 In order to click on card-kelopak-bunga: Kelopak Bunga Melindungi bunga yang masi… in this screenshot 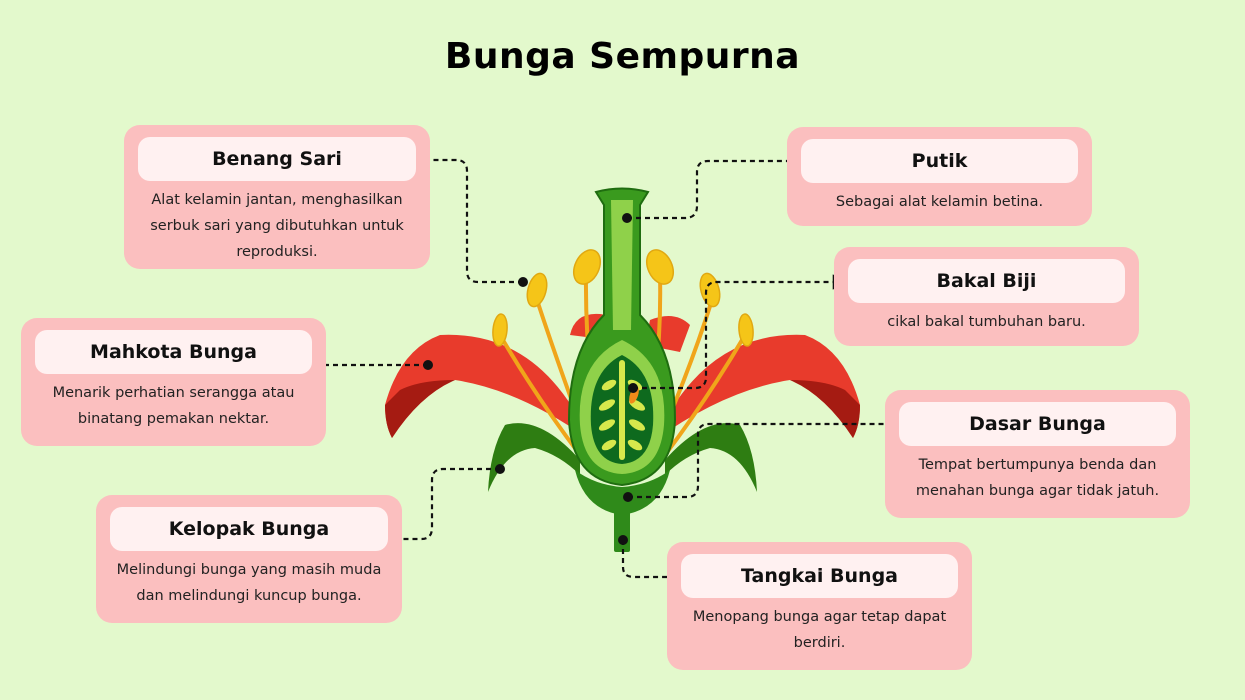, I will do `click(249, 559)`.